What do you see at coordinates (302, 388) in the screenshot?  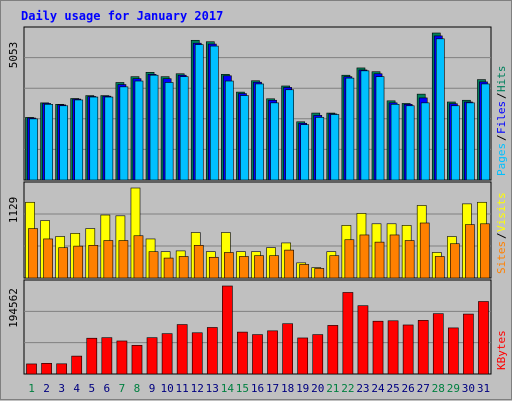 I see `day-label-19: 19` at bounding box center [302, 388].